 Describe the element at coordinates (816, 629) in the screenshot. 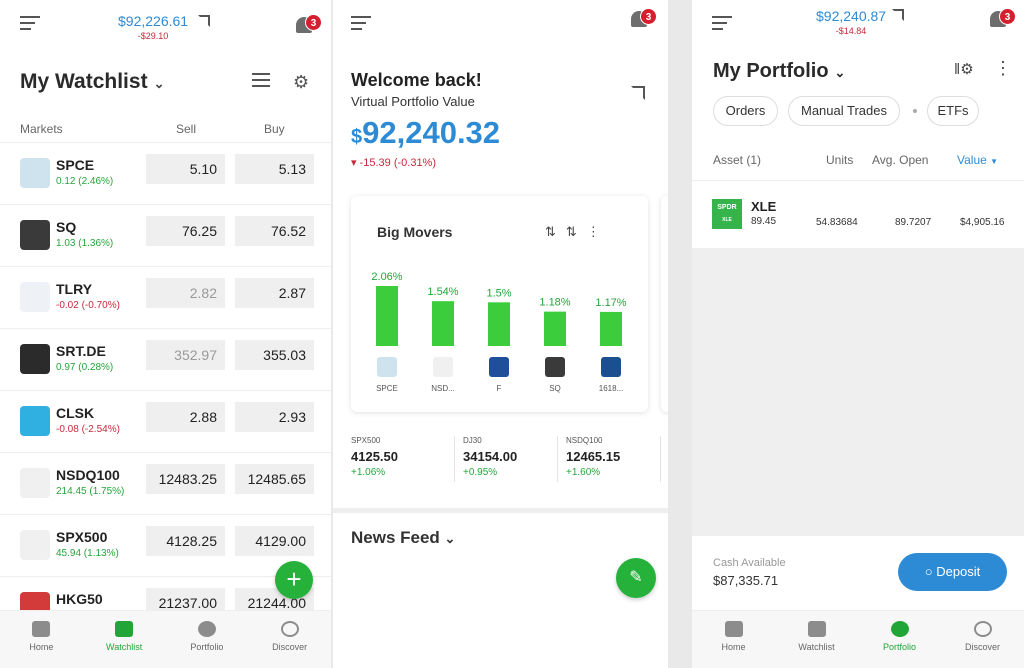

I see `watchlist-icon` at that location.